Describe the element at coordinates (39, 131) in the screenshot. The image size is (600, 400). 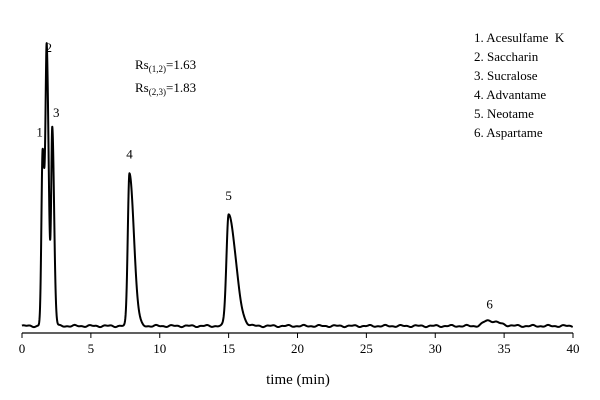
I see `peak-label: 1` at that location.